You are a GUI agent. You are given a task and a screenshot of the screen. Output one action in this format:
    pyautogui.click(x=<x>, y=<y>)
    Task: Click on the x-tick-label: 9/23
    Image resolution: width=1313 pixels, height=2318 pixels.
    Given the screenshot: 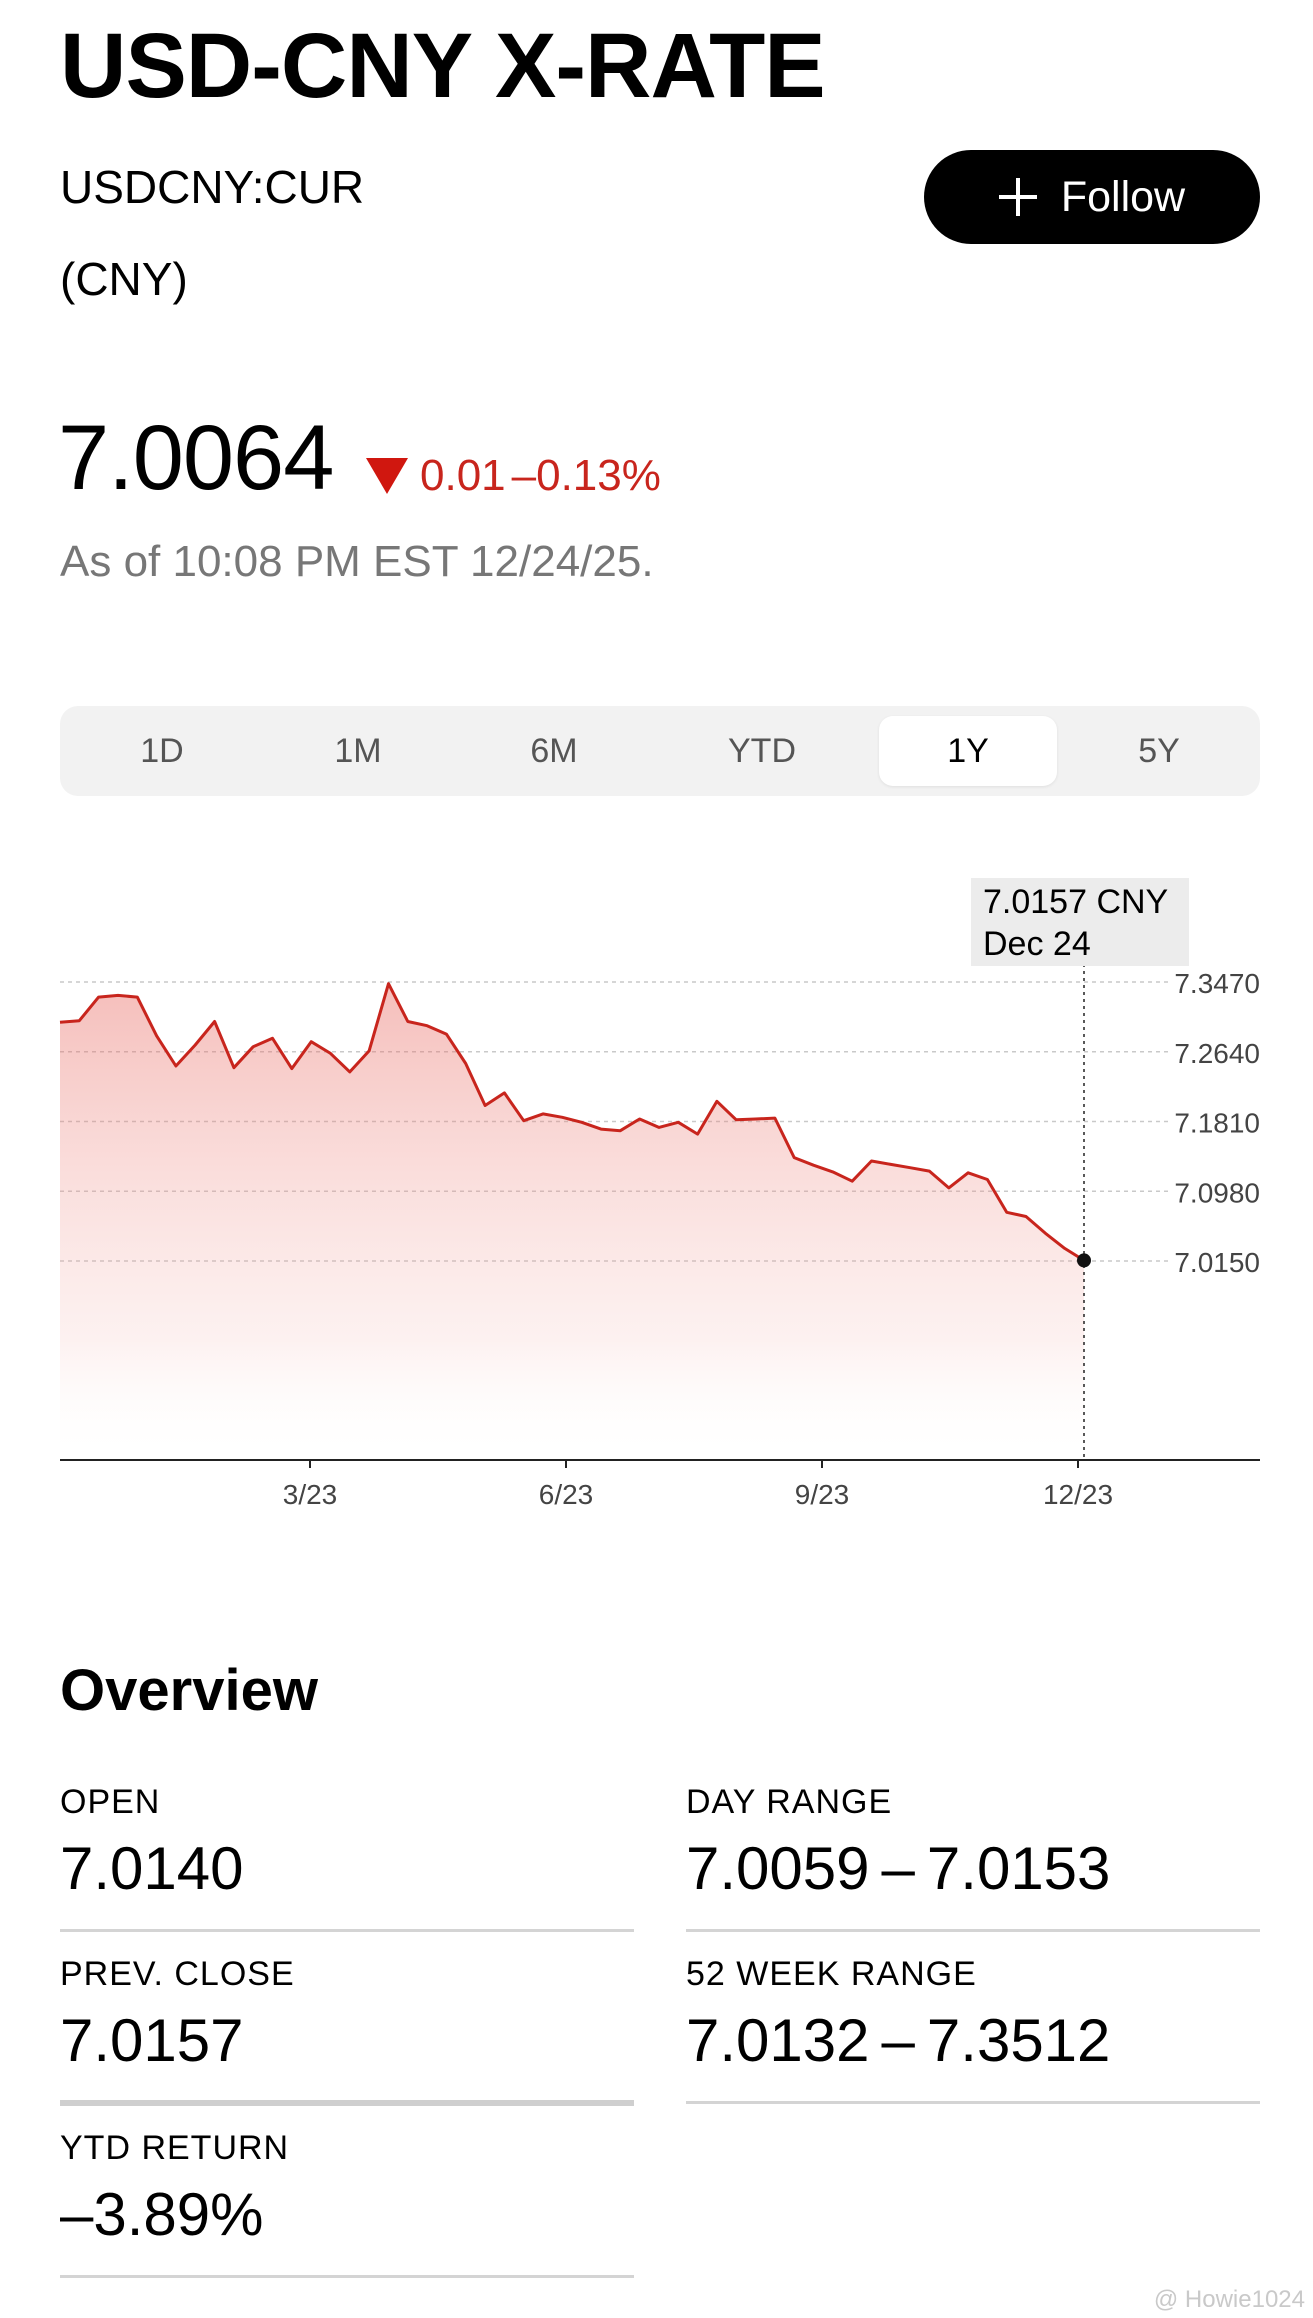 What is the action you would take?
    pyautogui.click(x=822, y=1494)
    